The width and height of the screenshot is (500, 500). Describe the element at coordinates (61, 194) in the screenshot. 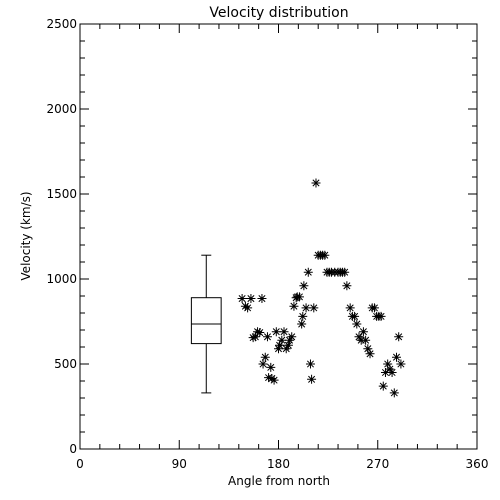

I see `y-tick-label: 1500` at that location.